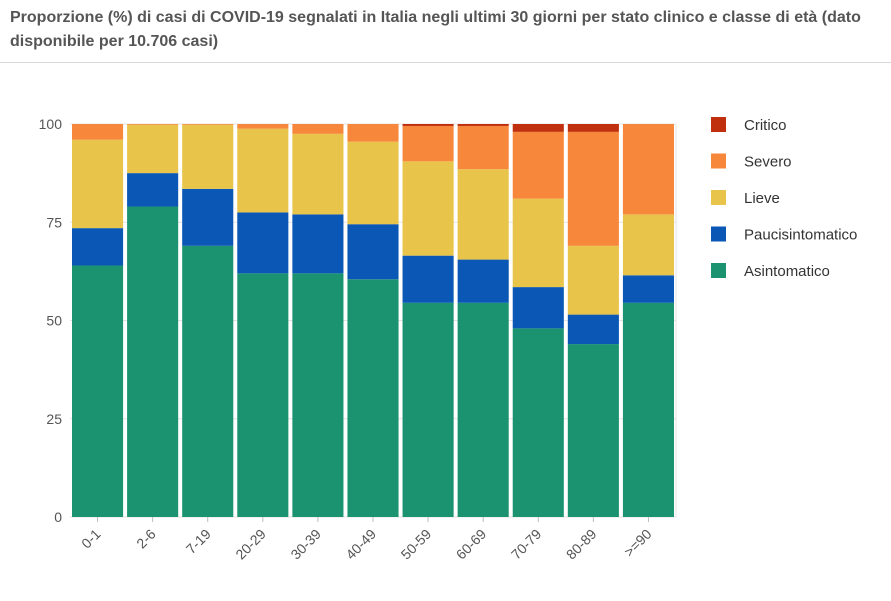 This screenshot has height=601, width=891. I want to click on y-tick-label: 0, so click(58, 517).